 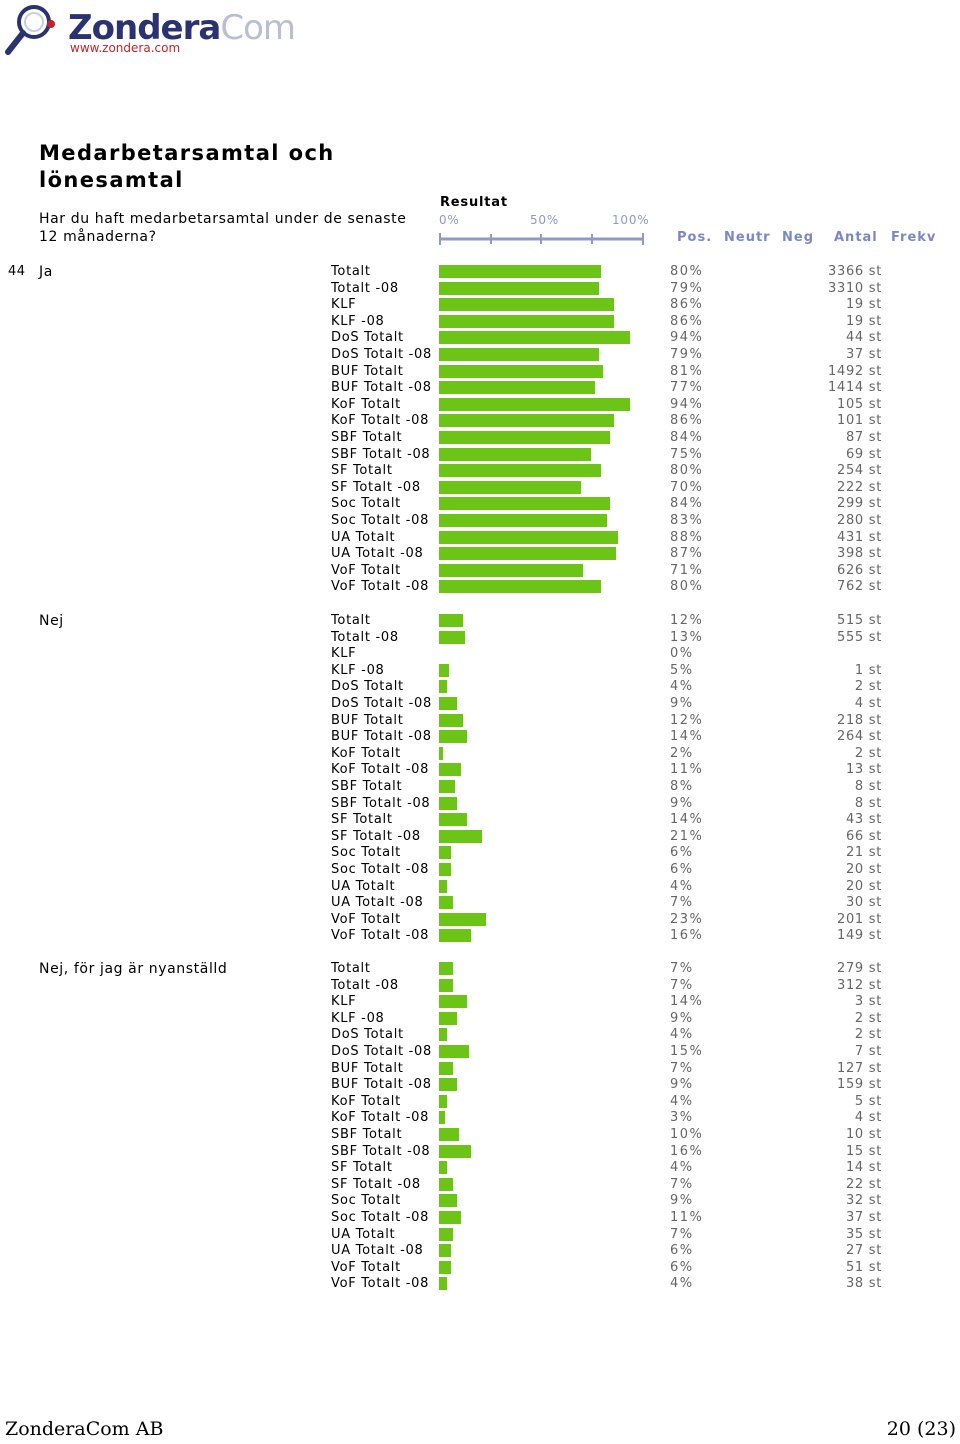 What do you see at coordinates (480, 1019) in the screenshot?
I see `chart-row: KLF -08 9% 2 st` at bounding box center [480, 1019].